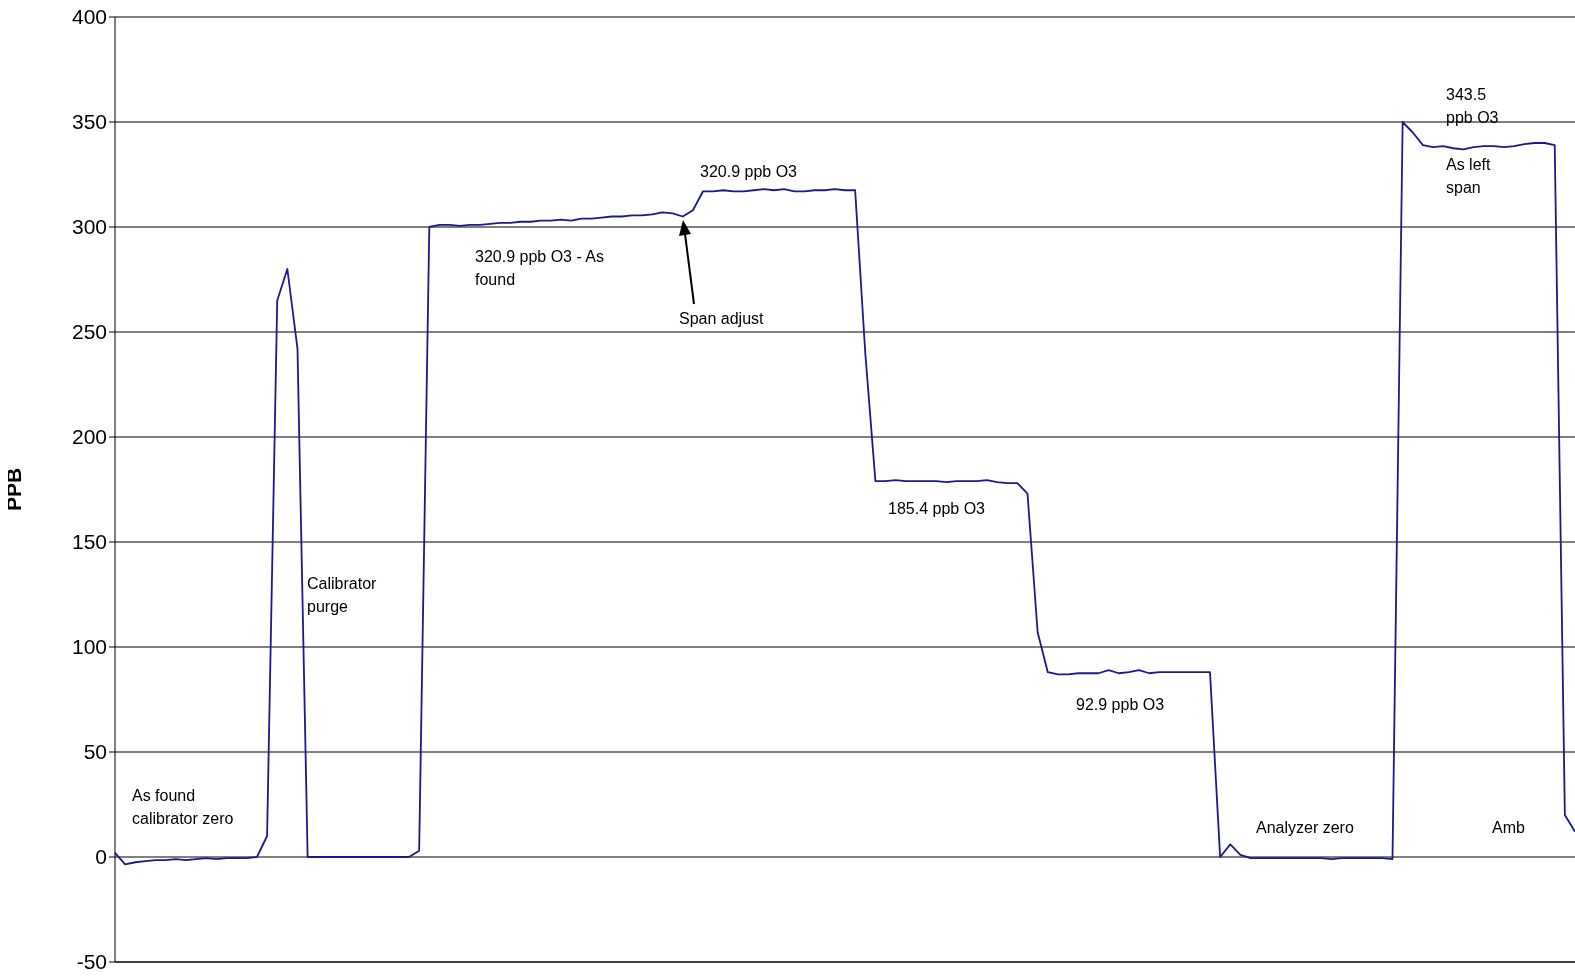 The width and height of the screenshot is (1575, 980). What do you see at coordinates (1473, 106) in the screenshot?
I see `annotation: 343.5 ppb O3` at bounding box center [1473, 106].